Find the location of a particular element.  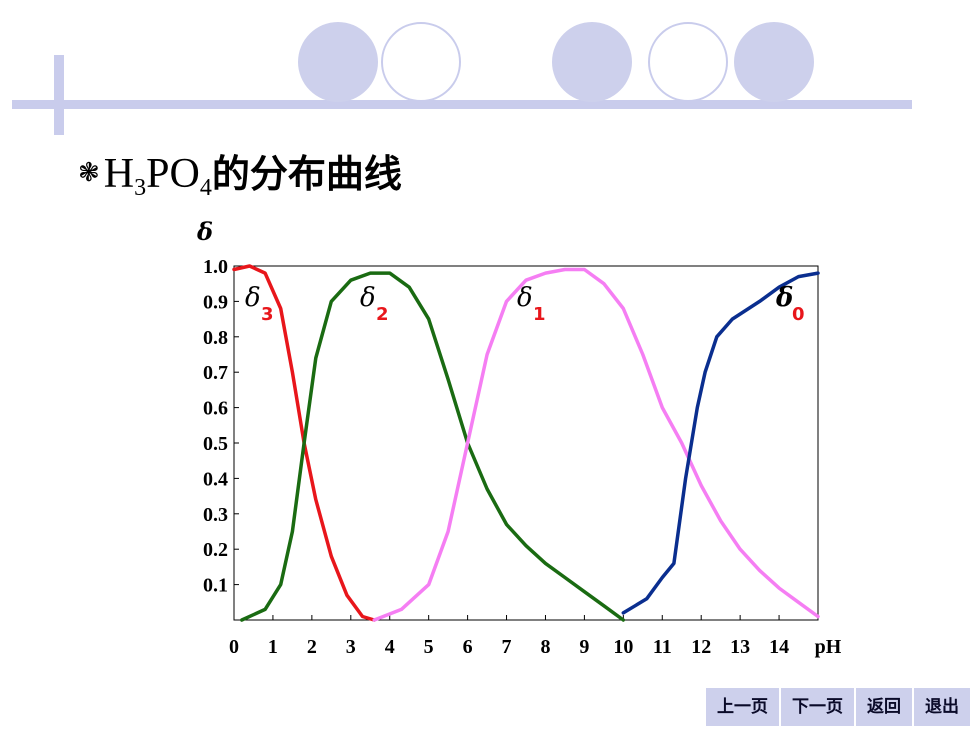

series-label-sub-delta1: 1 is located at coordinates (539, 314).